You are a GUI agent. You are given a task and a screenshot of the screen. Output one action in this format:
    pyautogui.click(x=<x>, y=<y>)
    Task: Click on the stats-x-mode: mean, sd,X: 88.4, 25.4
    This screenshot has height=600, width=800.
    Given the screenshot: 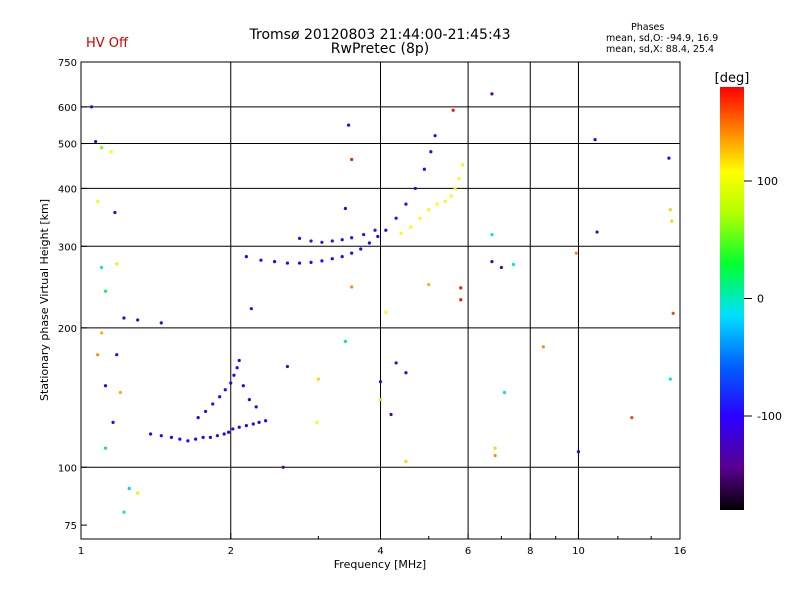 What is the action you would take?
    pyautogui.click(x=660, y=49)
    